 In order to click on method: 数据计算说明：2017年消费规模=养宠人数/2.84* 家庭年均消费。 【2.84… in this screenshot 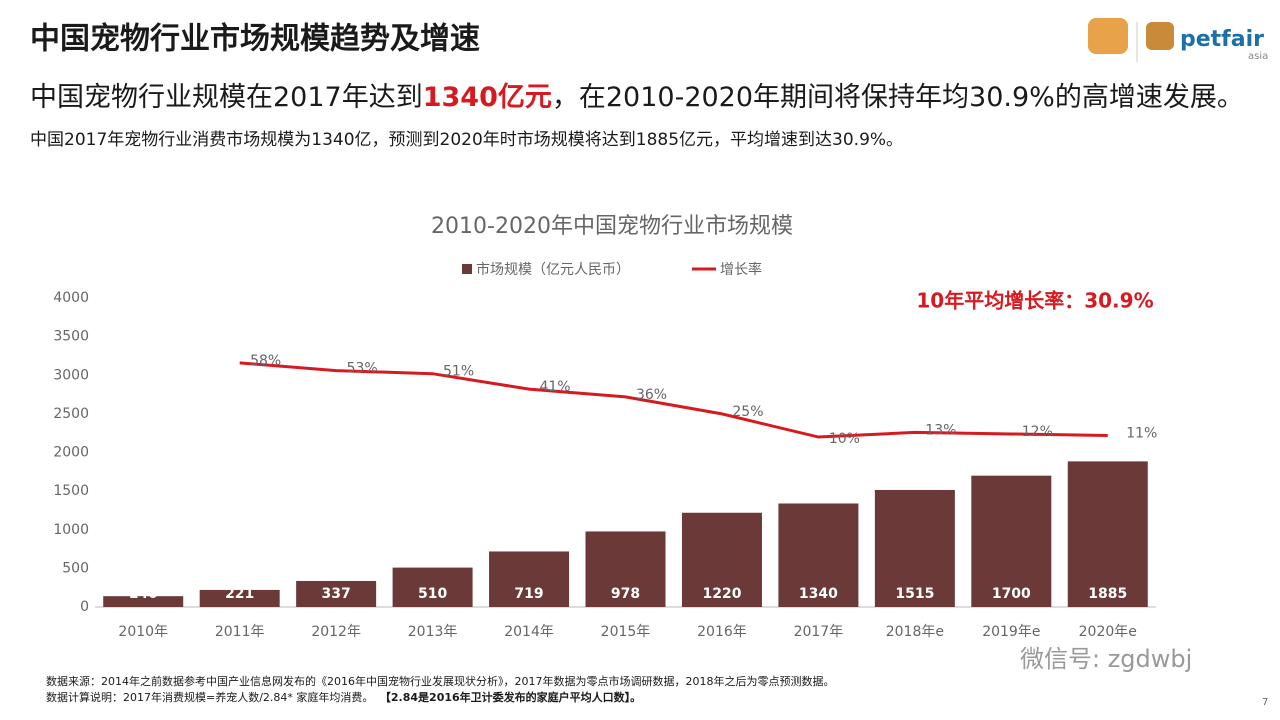, I will do `click(343, 697)`.